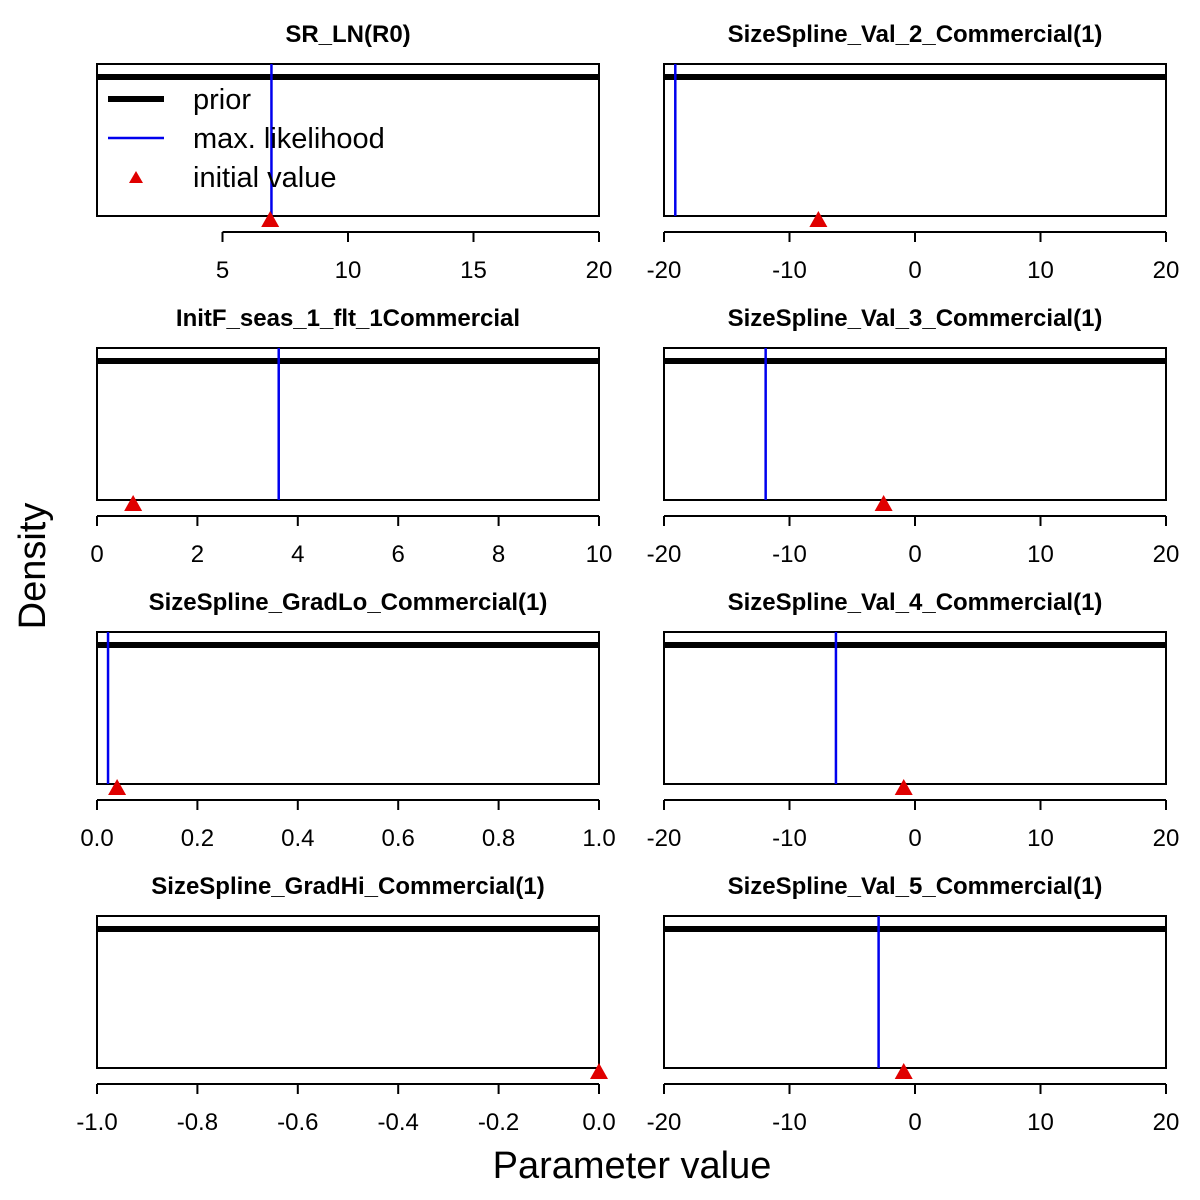 The image size is (1200, 1200). I want to click on x-tick-label: 1.0, so click(598, 838).